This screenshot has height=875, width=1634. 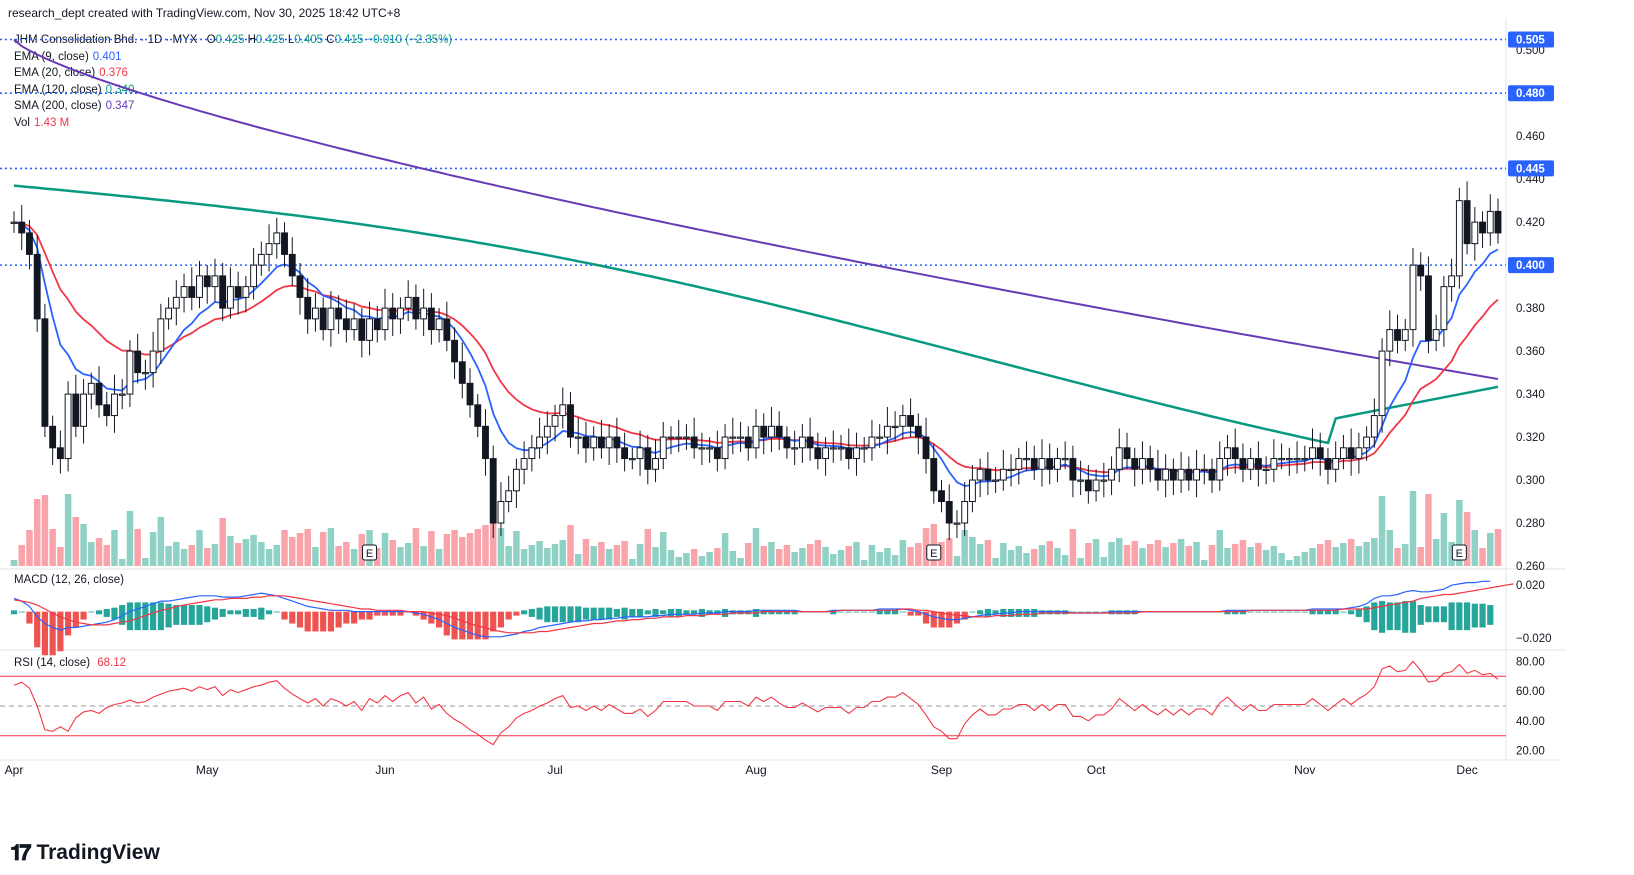 What do you see at coordinates (755, 770) in the screenshot?
I see `time-tick-label: Aug` at bounding box center [755, 770].